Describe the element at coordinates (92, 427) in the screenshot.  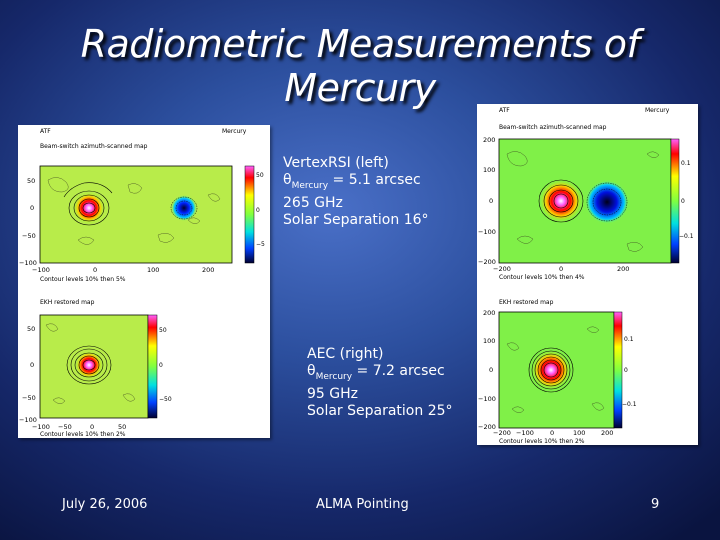
I see `vertex-map2-xtick: 0` at that location.